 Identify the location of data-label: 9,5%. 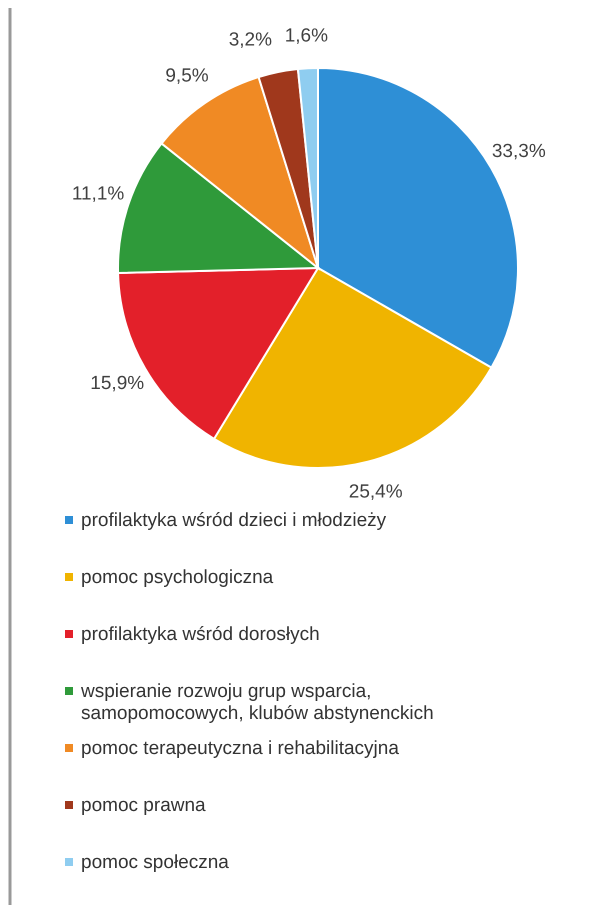
(187, 76).